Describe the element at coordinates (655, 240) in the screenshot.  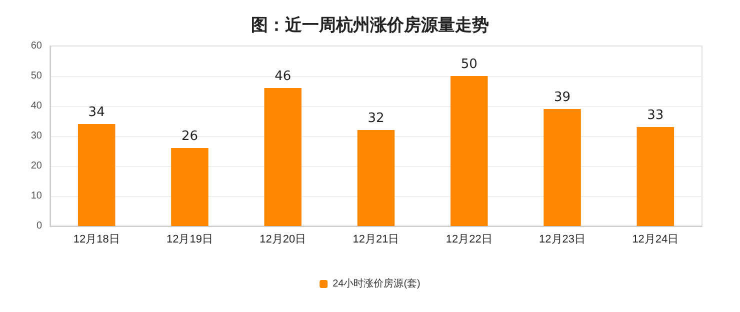
I see `x-tick-label: 12月24日` at that location.